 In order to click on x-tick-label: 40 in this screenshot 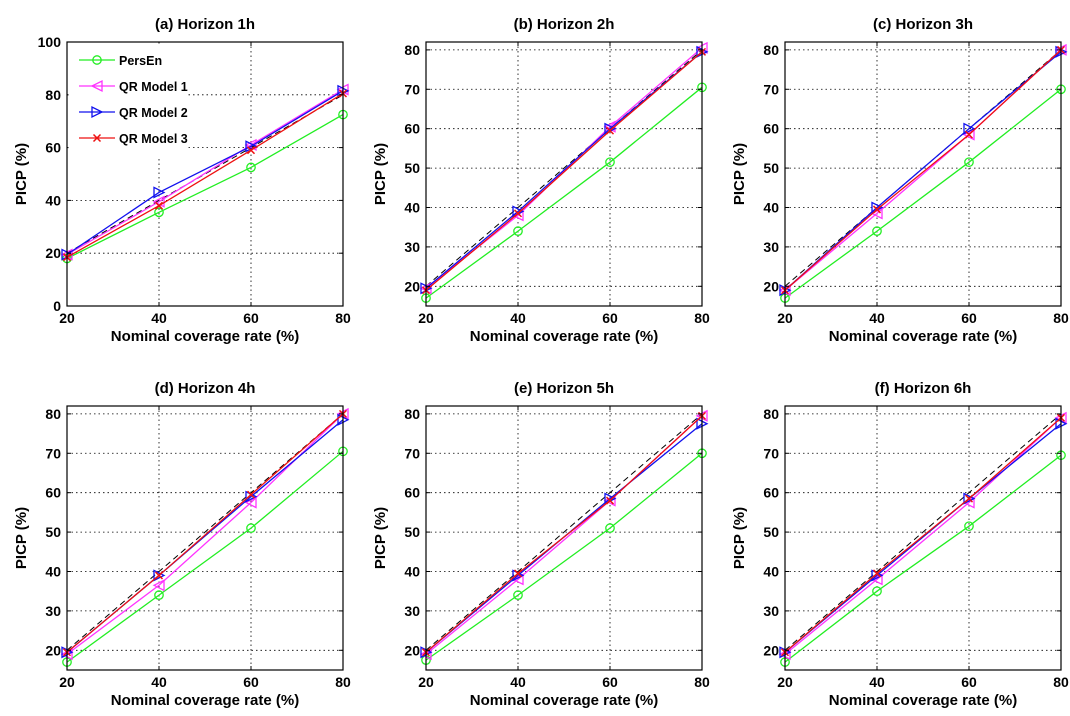, I will do `click(518, 318)`.